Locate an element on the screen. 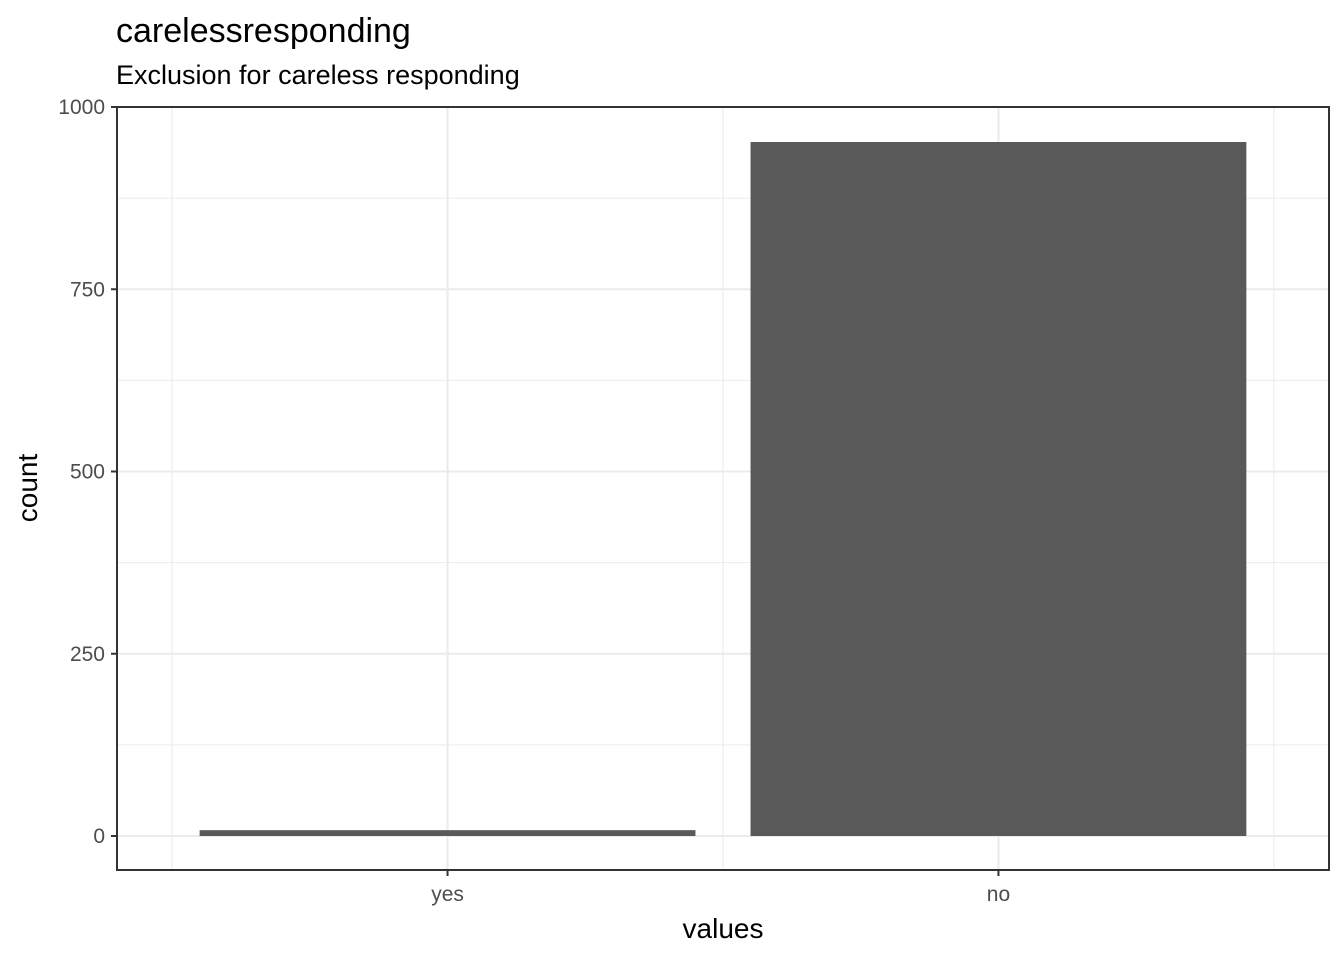  chart-title: carelessresponding is located at coordinates (263, 31).